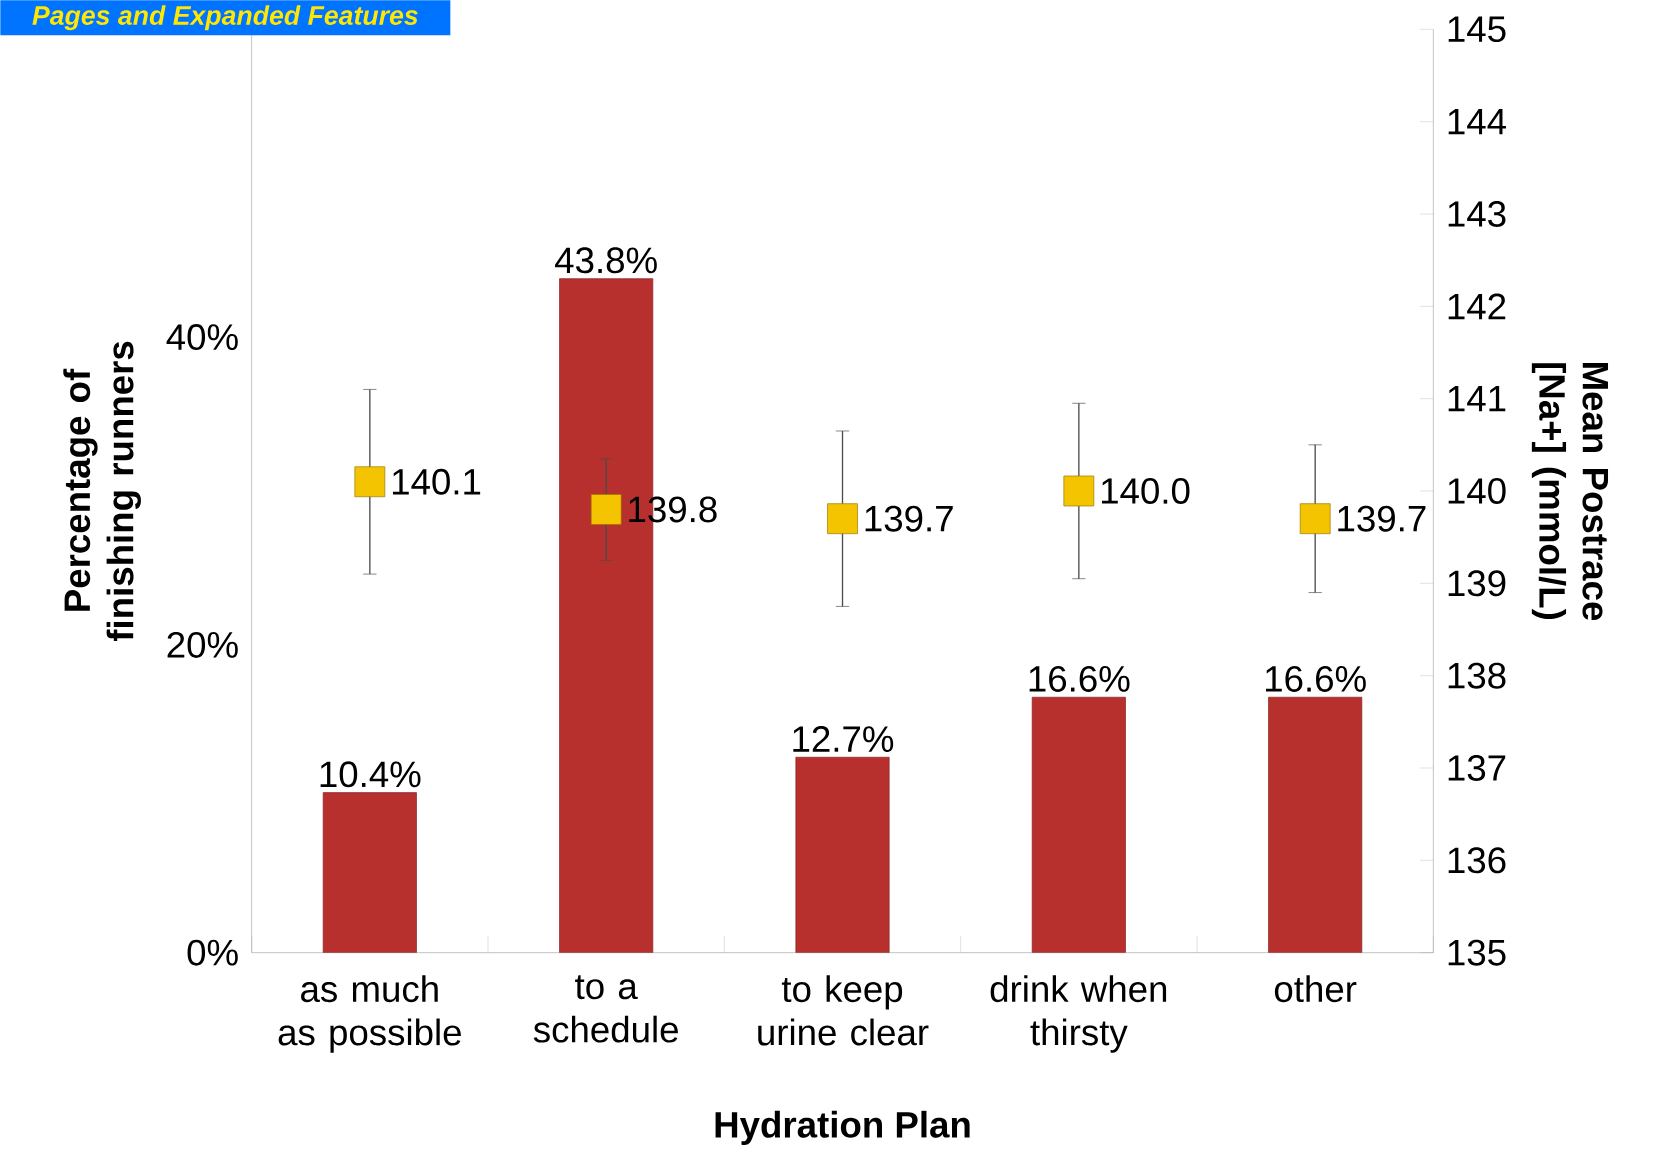  Describe the element at coordinates (212, 952) in the screenshot. I see `y-tick-label: 0%` at that location.